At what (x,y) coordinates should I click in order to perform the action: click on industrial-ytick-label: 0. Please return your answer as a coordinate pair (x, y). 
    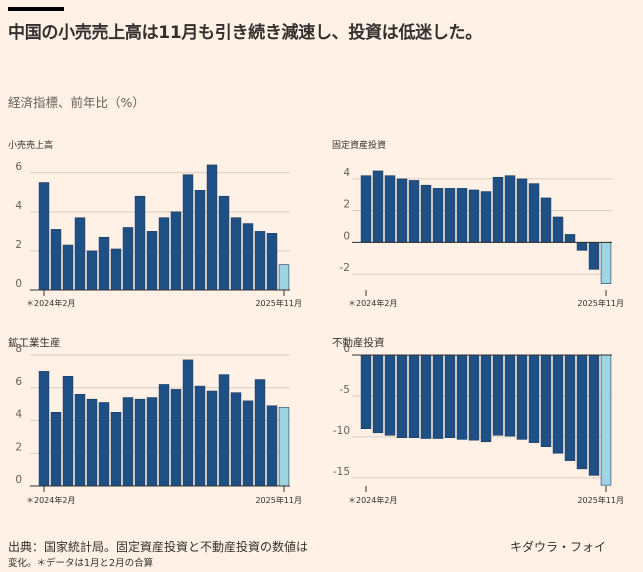
    Looking at the image, I should click on (18, 480).